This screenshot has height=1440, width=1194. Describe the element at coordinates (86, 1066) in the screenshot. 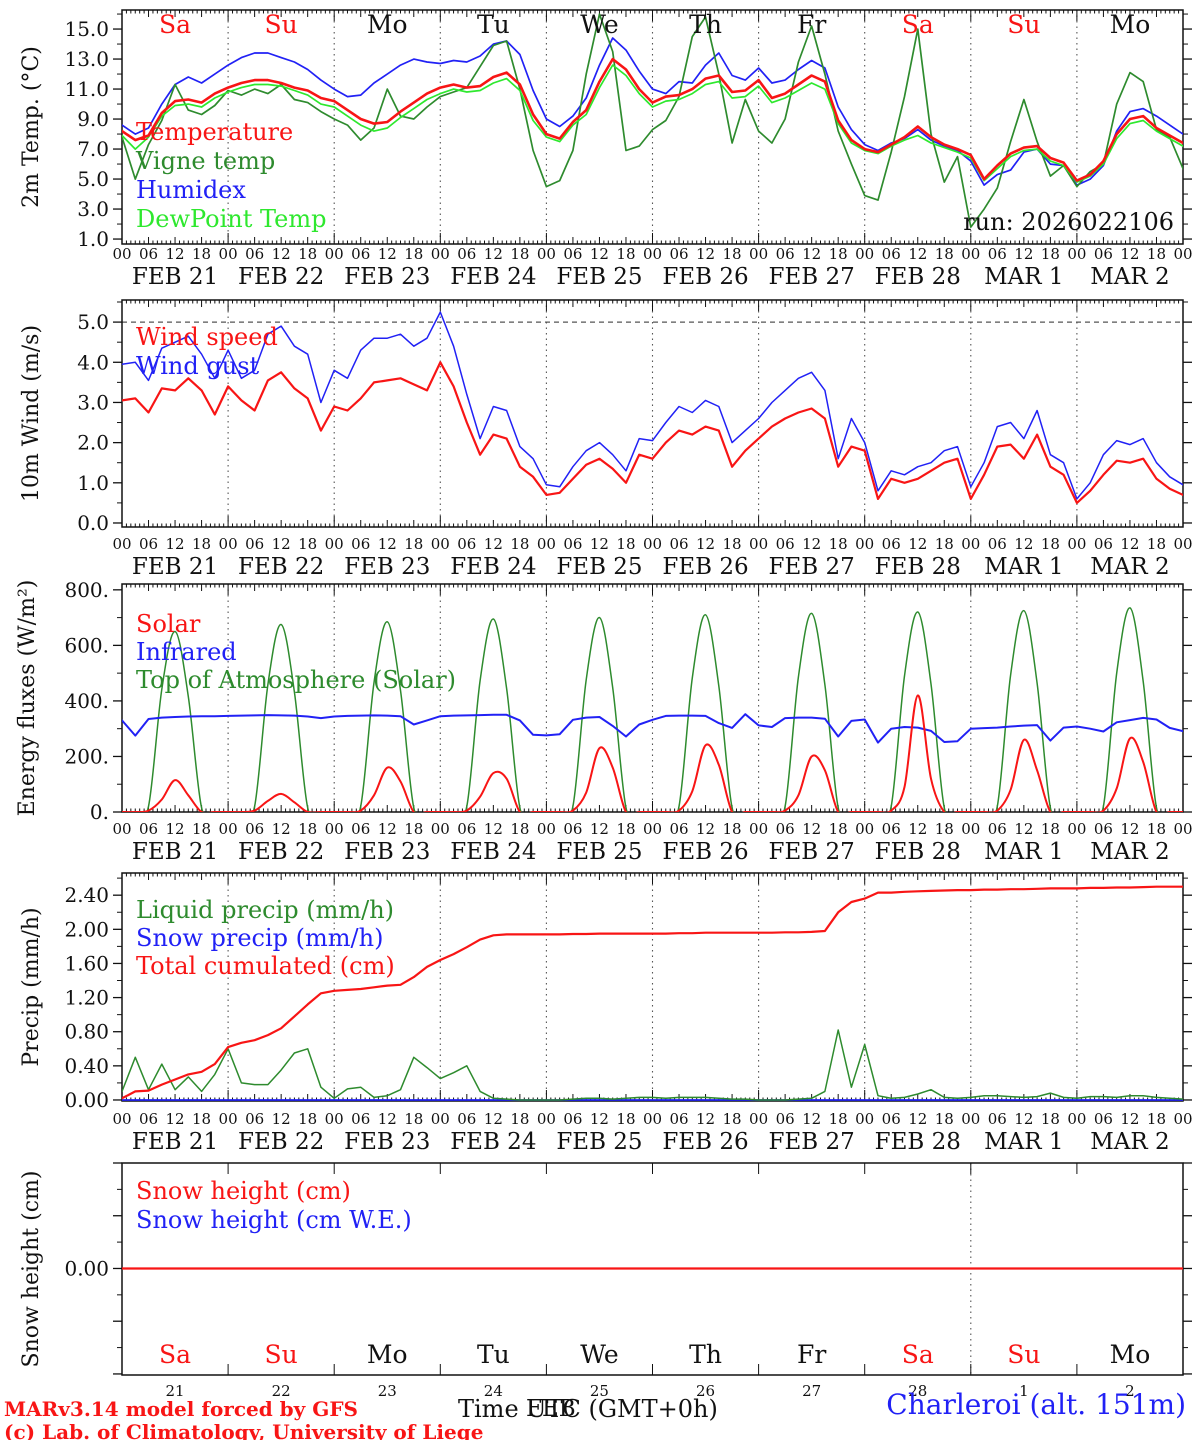

I see `y-tick-label: 0.40` at that location.